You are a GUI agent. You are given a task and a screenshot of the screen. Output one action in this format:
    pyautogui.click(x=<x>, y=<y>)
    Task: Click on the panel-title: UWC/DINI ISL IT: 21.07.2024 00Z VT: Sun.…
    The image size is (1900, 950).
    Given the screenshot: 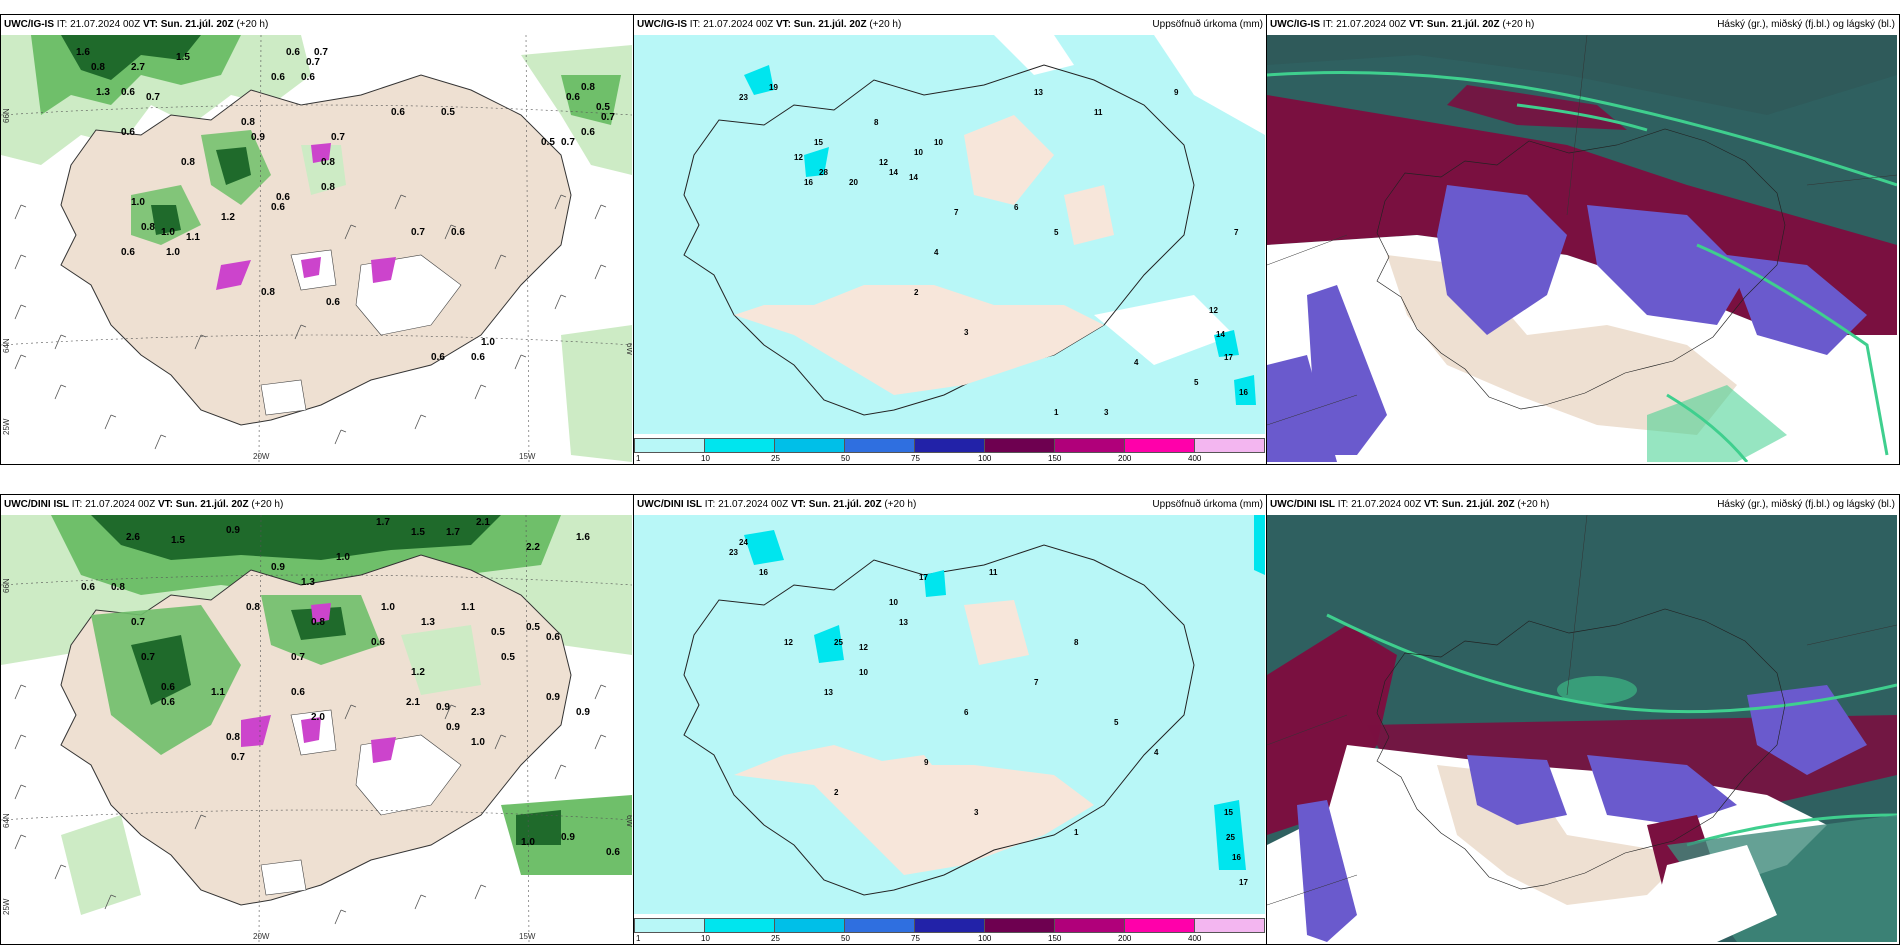 What is the action you would take?
    pyautogui.click(x=950, y=505)
    